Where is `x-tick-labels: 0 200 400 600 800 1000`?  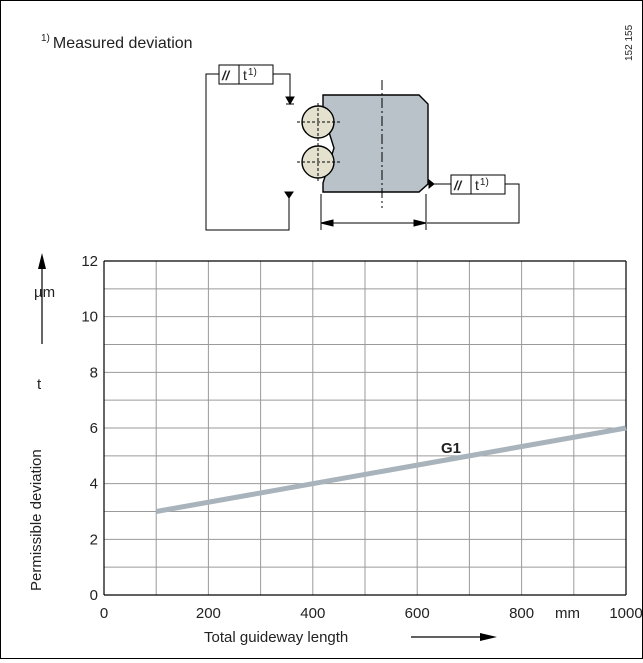
x-tick-labels: 0 200 400 600 800 1000 is located at coordinates (371, 613).